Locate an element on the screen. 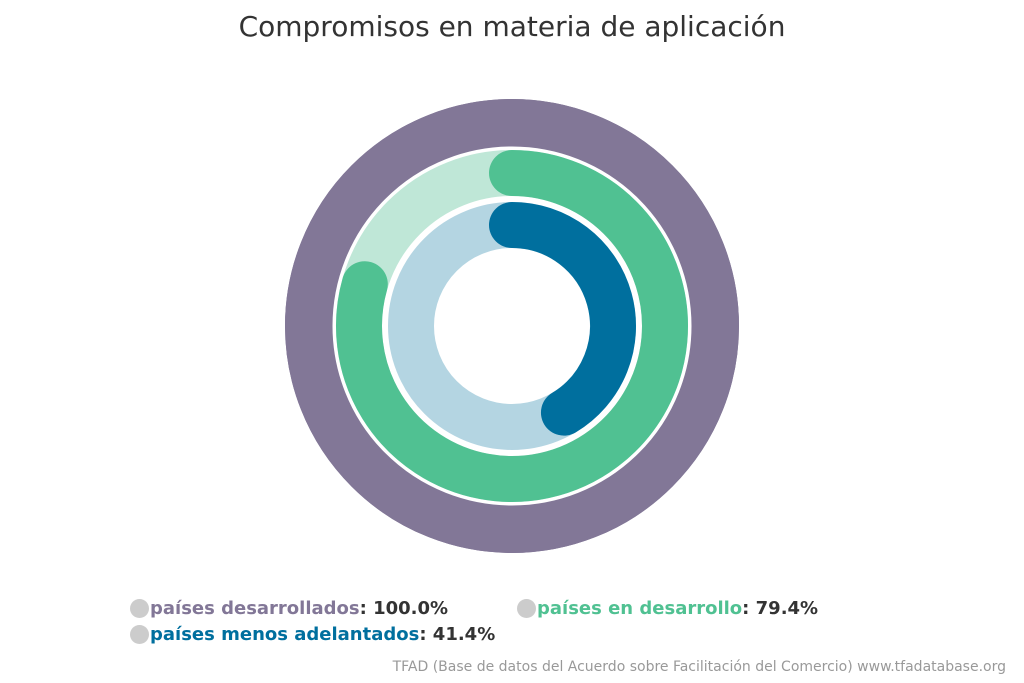 The image size is (1024, 683). legend-item-paises-desarrollados: países desarrollados: 100.0% is located at coordinates (289, 608).